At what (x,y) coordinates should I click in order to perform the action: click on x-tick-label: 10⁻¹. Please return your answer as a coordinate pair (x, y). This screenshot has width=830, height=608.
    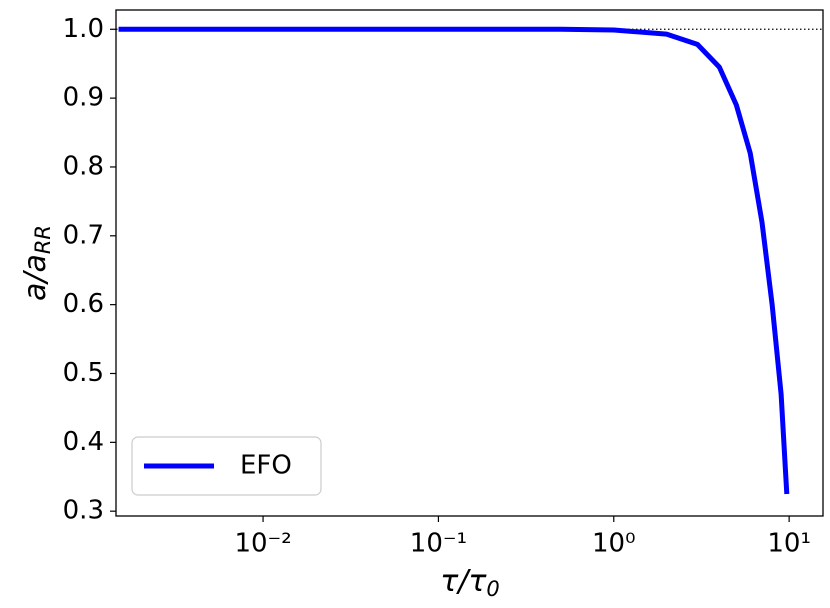
    Looking at the image, I should click on (438, 544).